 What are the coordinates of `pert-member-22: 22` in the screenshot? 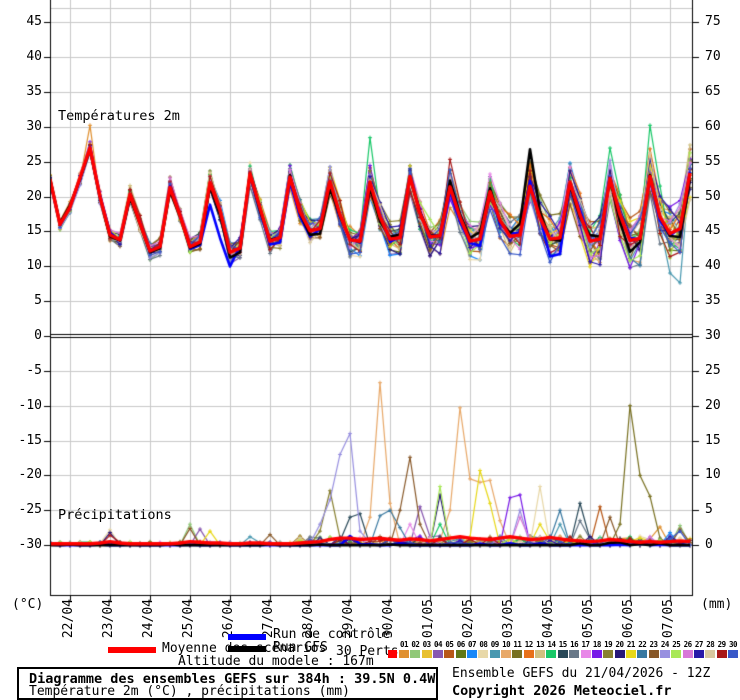 It's located at (642, 649).